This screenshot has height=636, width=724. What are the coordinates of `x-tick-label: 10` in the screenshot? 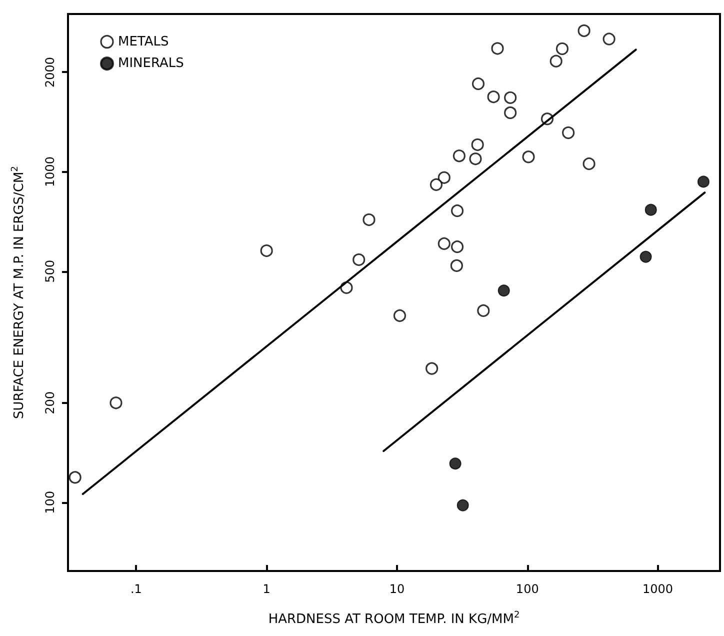 It's located at (397, 589).